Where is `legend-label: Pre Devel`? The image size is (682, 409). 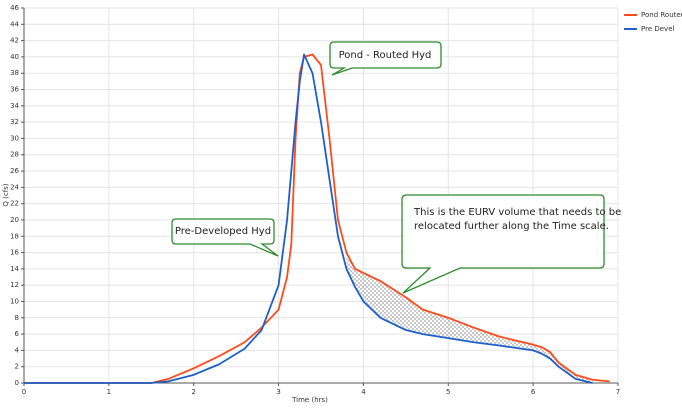 legend-label: Pre Devel is located at coordinates (658, 29).